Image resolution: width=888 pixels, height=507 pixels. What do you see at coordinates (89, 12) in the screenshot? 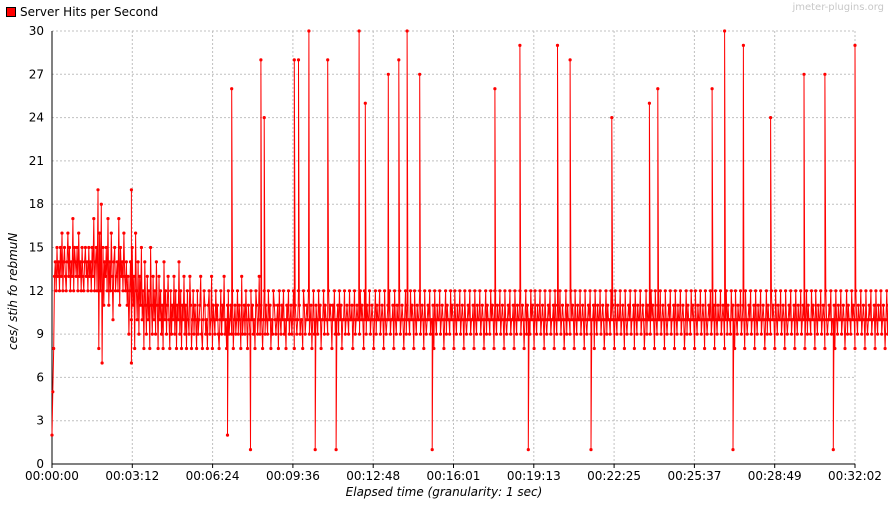
I see `legend-label: Server Hits per Second` at bounding box center [89, 12].